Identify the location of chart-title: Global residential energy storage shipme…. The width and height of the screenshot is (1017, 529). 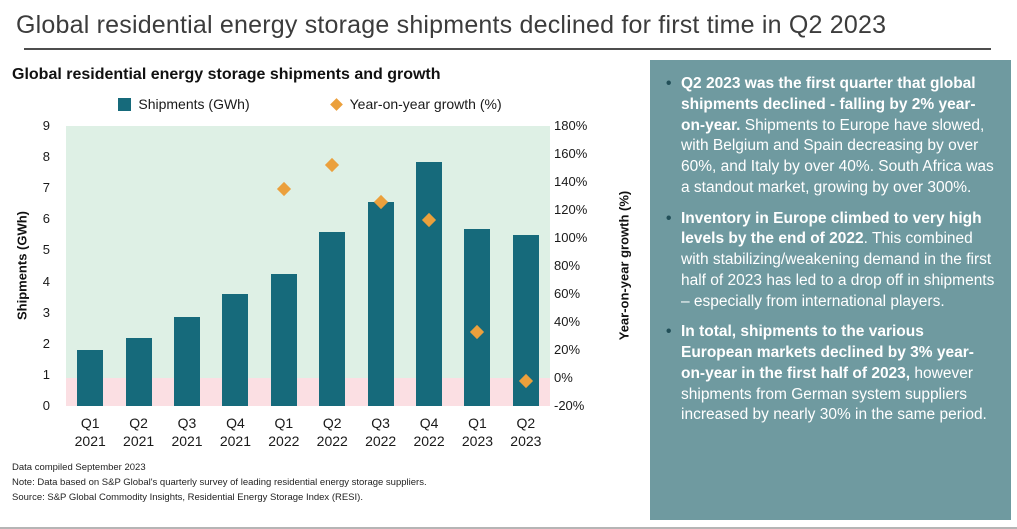
(226, 74).